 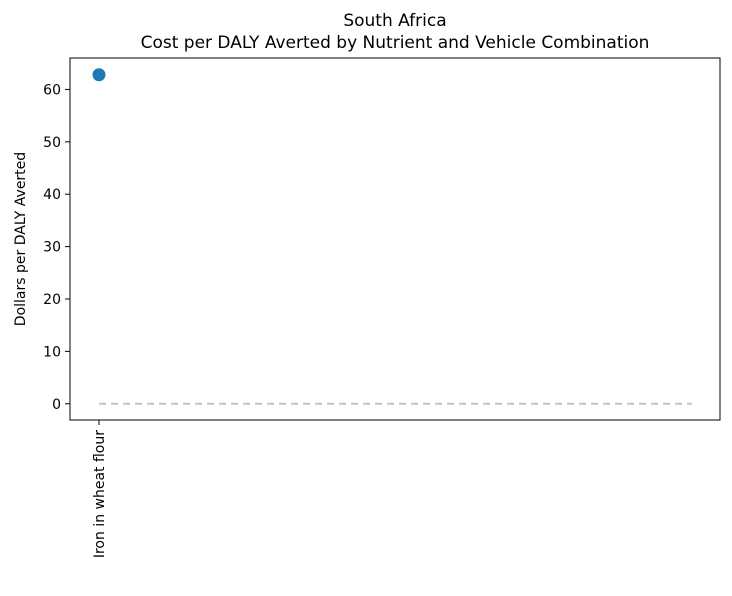 What do you see at coordinates (52, 90) in the screenshot?
I see `y-tick-label-60: 60` at bounding box center [52, 90].